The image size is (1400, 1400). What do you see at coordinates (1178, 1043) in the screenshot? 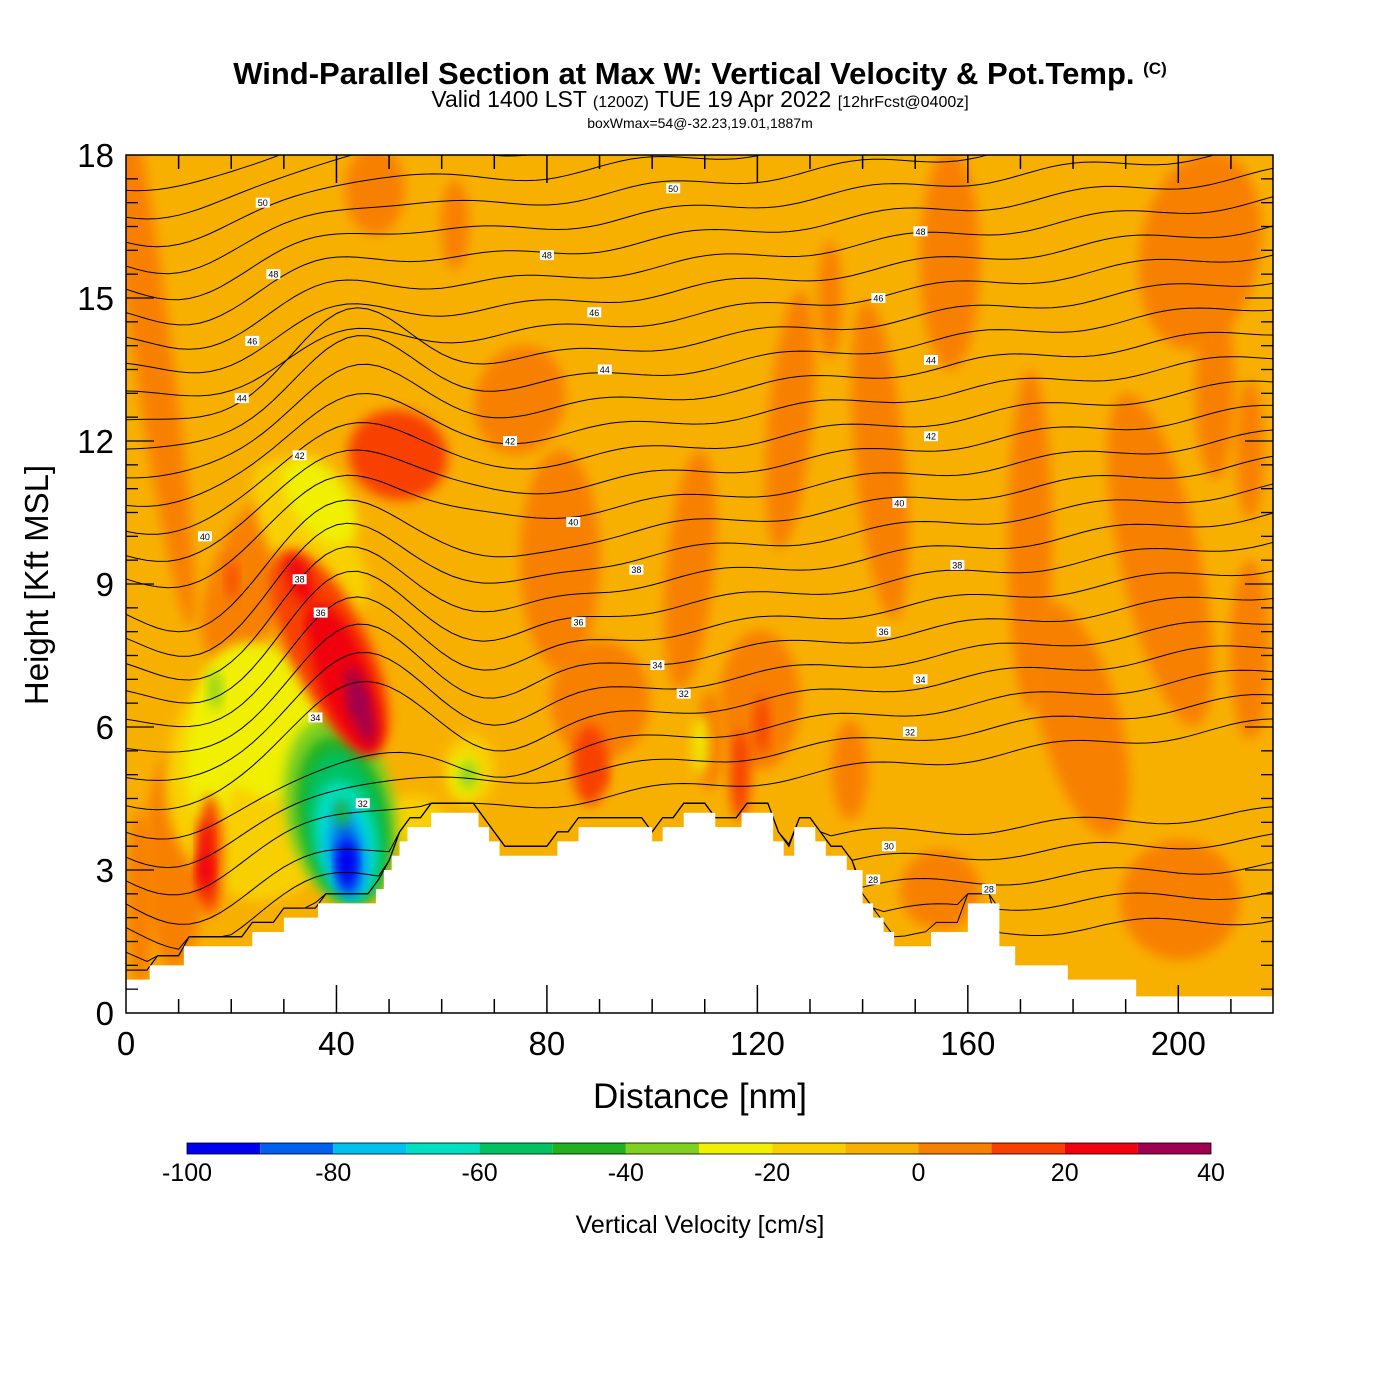
I see `x-tick-label: 200` at bounding box center [1178, 1043].